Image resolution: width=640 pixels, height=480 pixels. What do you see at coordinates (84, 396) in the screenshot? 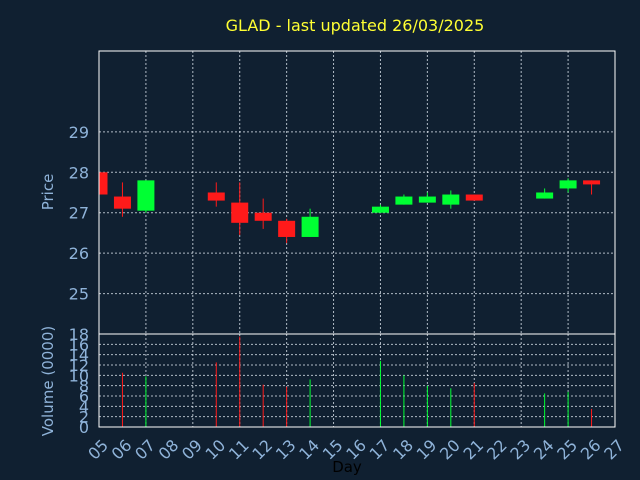
I see `volume-tick-label: 6` at bounding box center [84, 396].